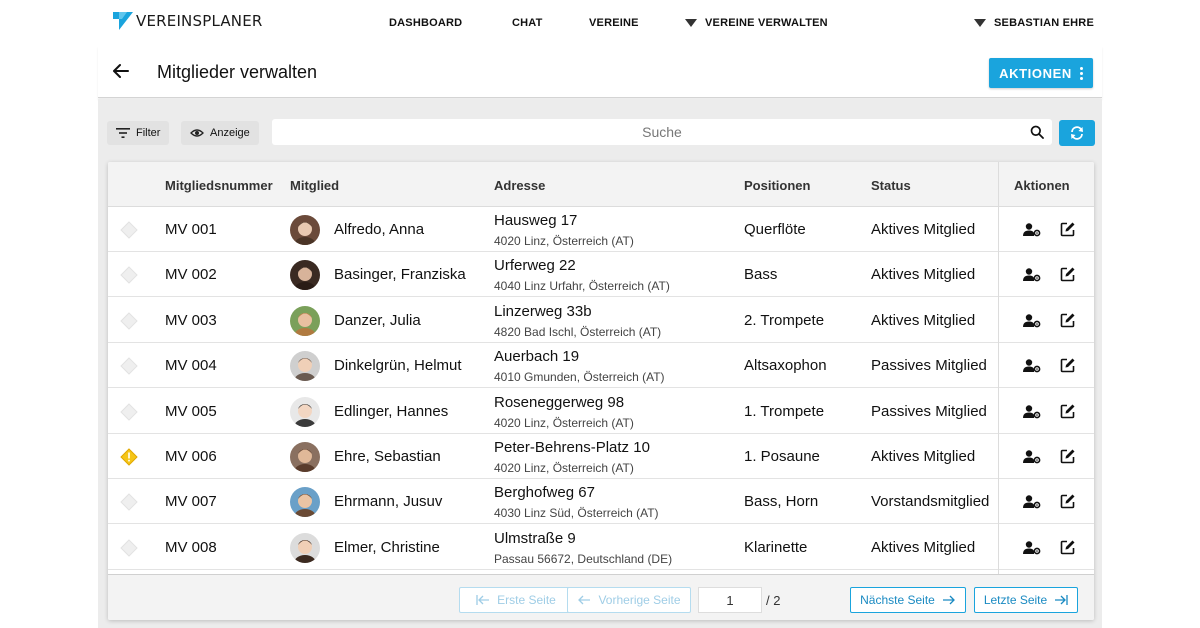 Image resolution: width=1200 pixels, height=628 pixels. Describe the element at coordinates (781, 502) in the screenshot. I see `member-position: Bass, Horn` at that location.